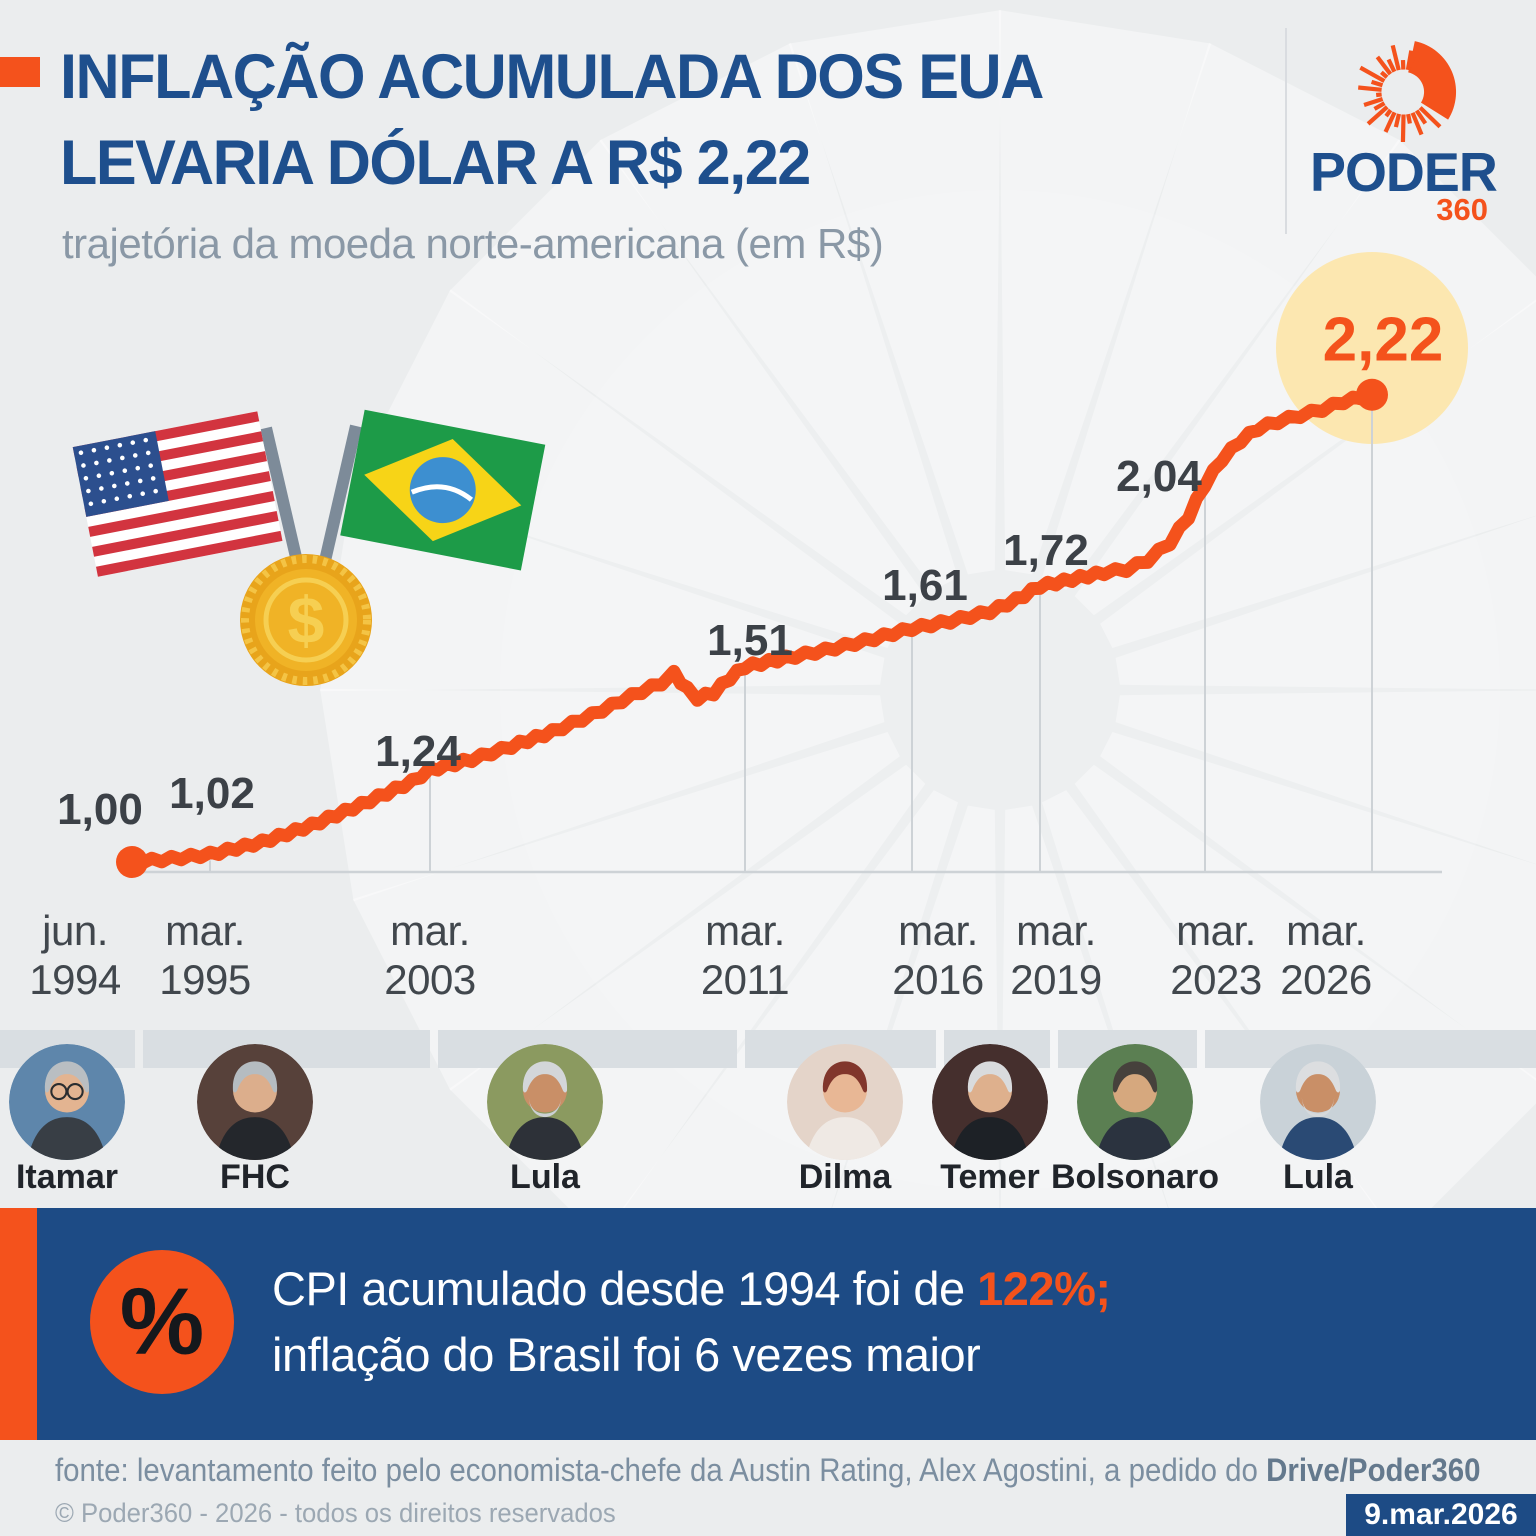 The image size is (1536, 1536). What do you see at coordinates (1046, 550) in the screenshot?
I see `value-label-1,72: 1,72` at bounding box center [1046, 550].